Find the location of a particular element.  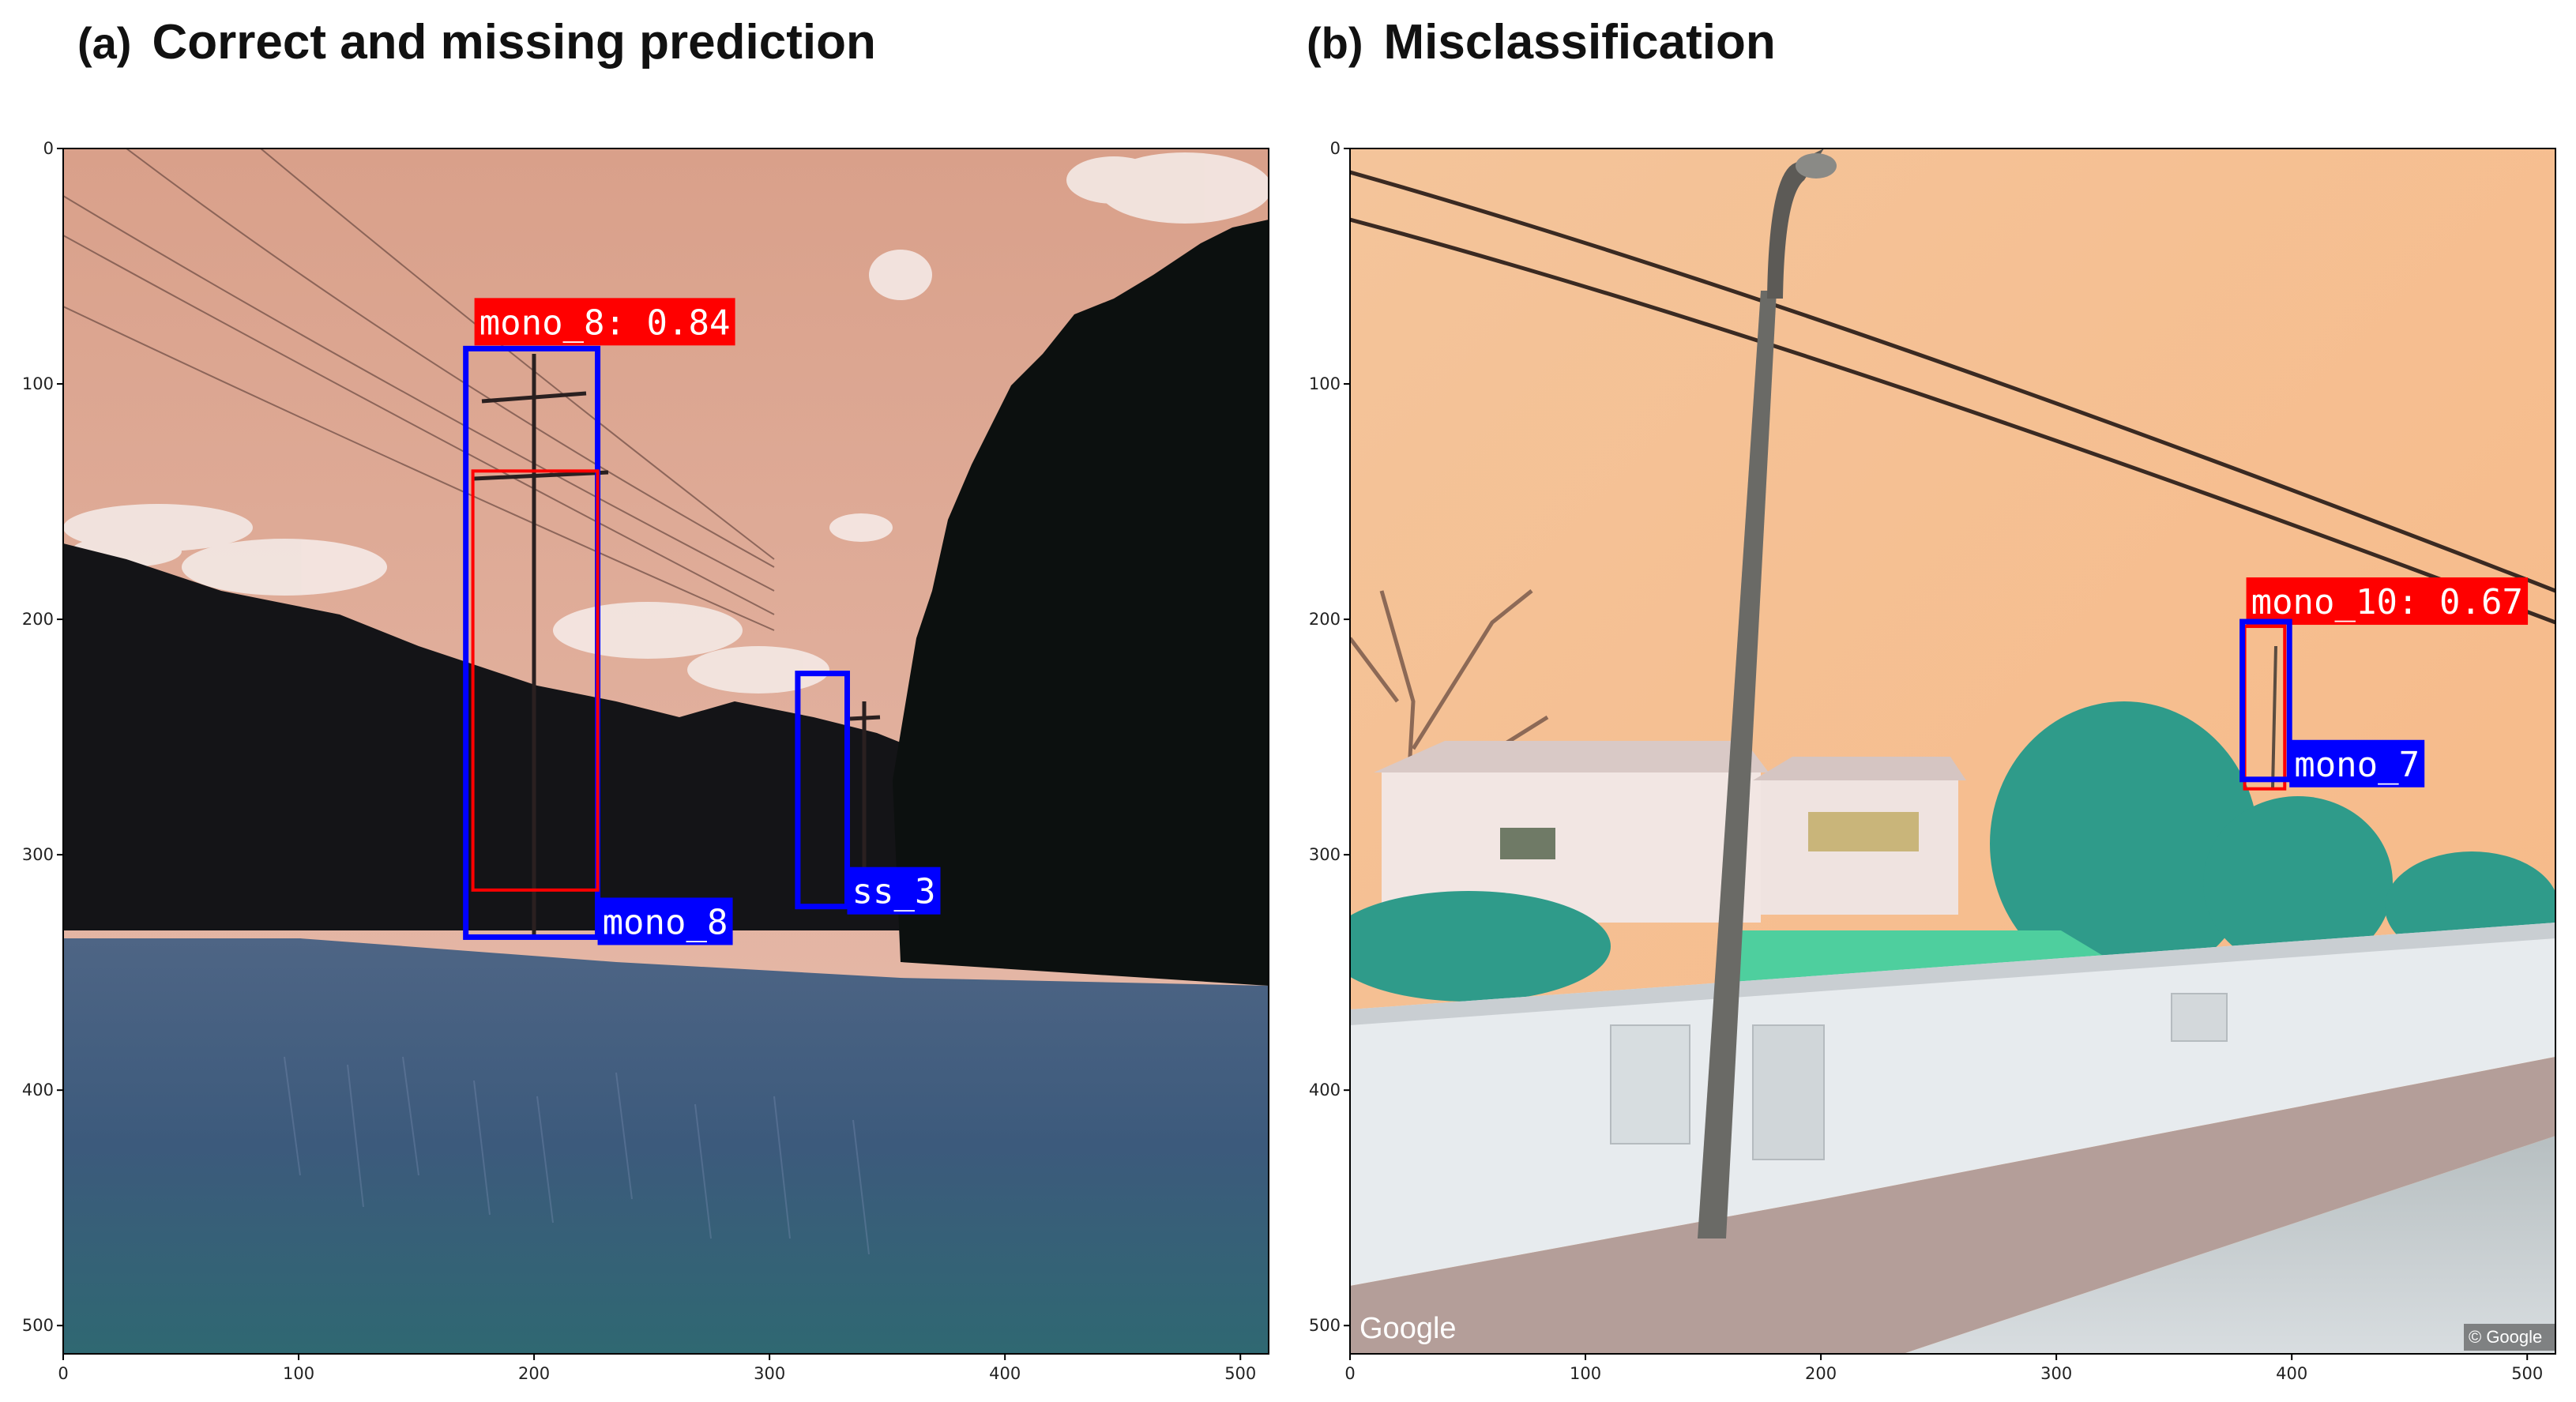

panel-letter-b: (b) is located at coordinates (1335, 43).